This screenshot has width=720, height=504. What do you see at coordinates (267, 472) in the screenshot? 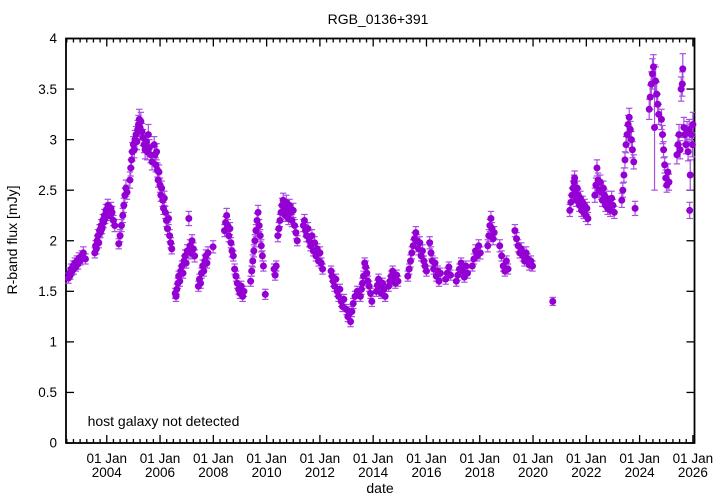
I see `x-tick-label-year: 2010` at bounding box center [267, 472].